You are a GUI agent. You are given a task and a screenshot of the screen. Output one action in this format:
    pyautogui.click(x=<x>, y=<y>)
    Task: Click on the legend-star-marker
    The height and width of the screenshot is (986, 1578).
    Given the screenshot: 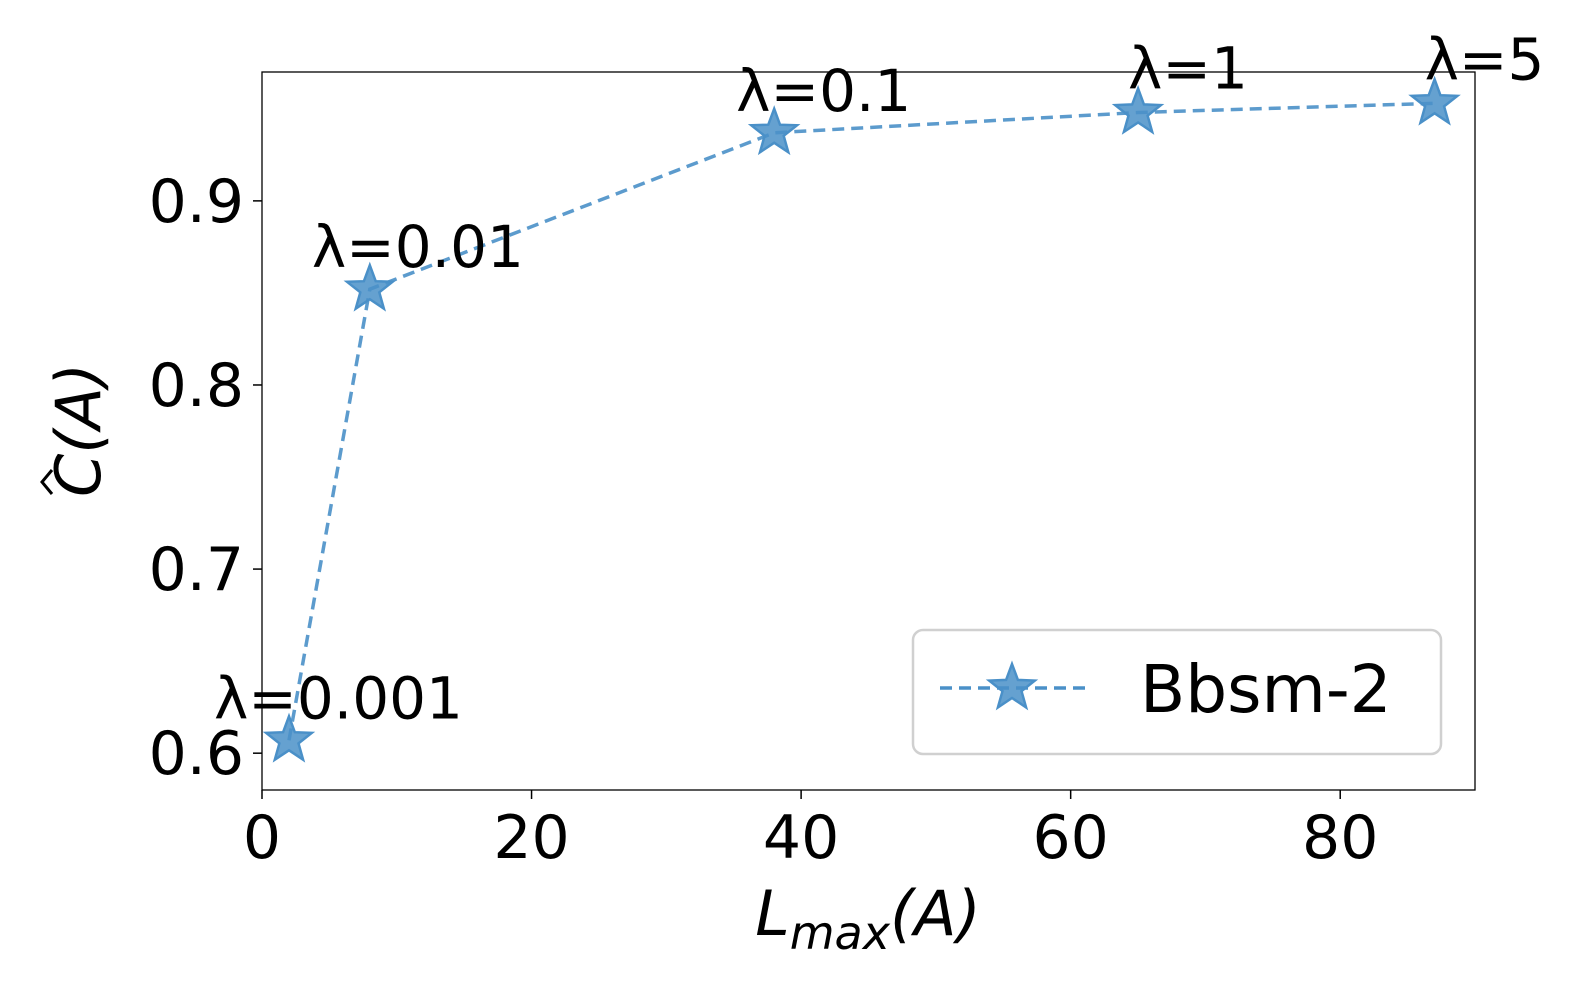 What is the action you would take?
    pyautogui.click(x=1012, y=685)
    